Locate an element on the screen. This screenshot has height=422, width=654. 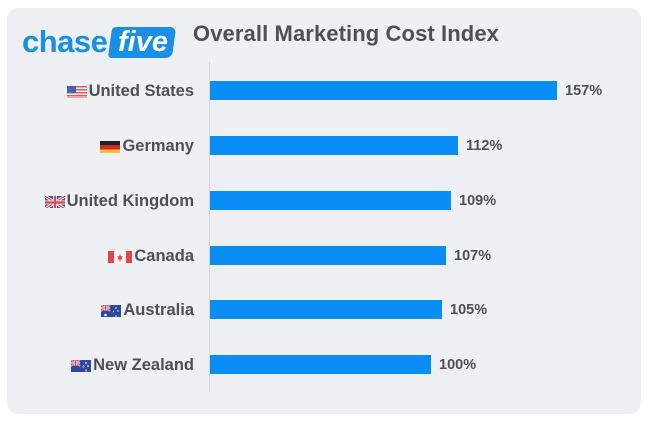
value-label: 157% is located at coordinates (584, 91).